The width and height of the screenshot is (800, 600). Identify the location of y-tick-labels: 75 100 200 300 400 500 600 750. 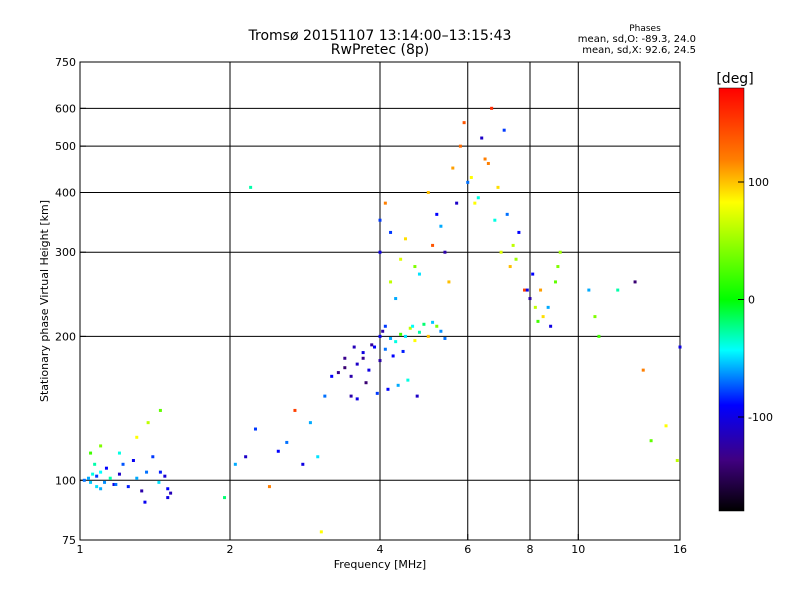
(65, 301).